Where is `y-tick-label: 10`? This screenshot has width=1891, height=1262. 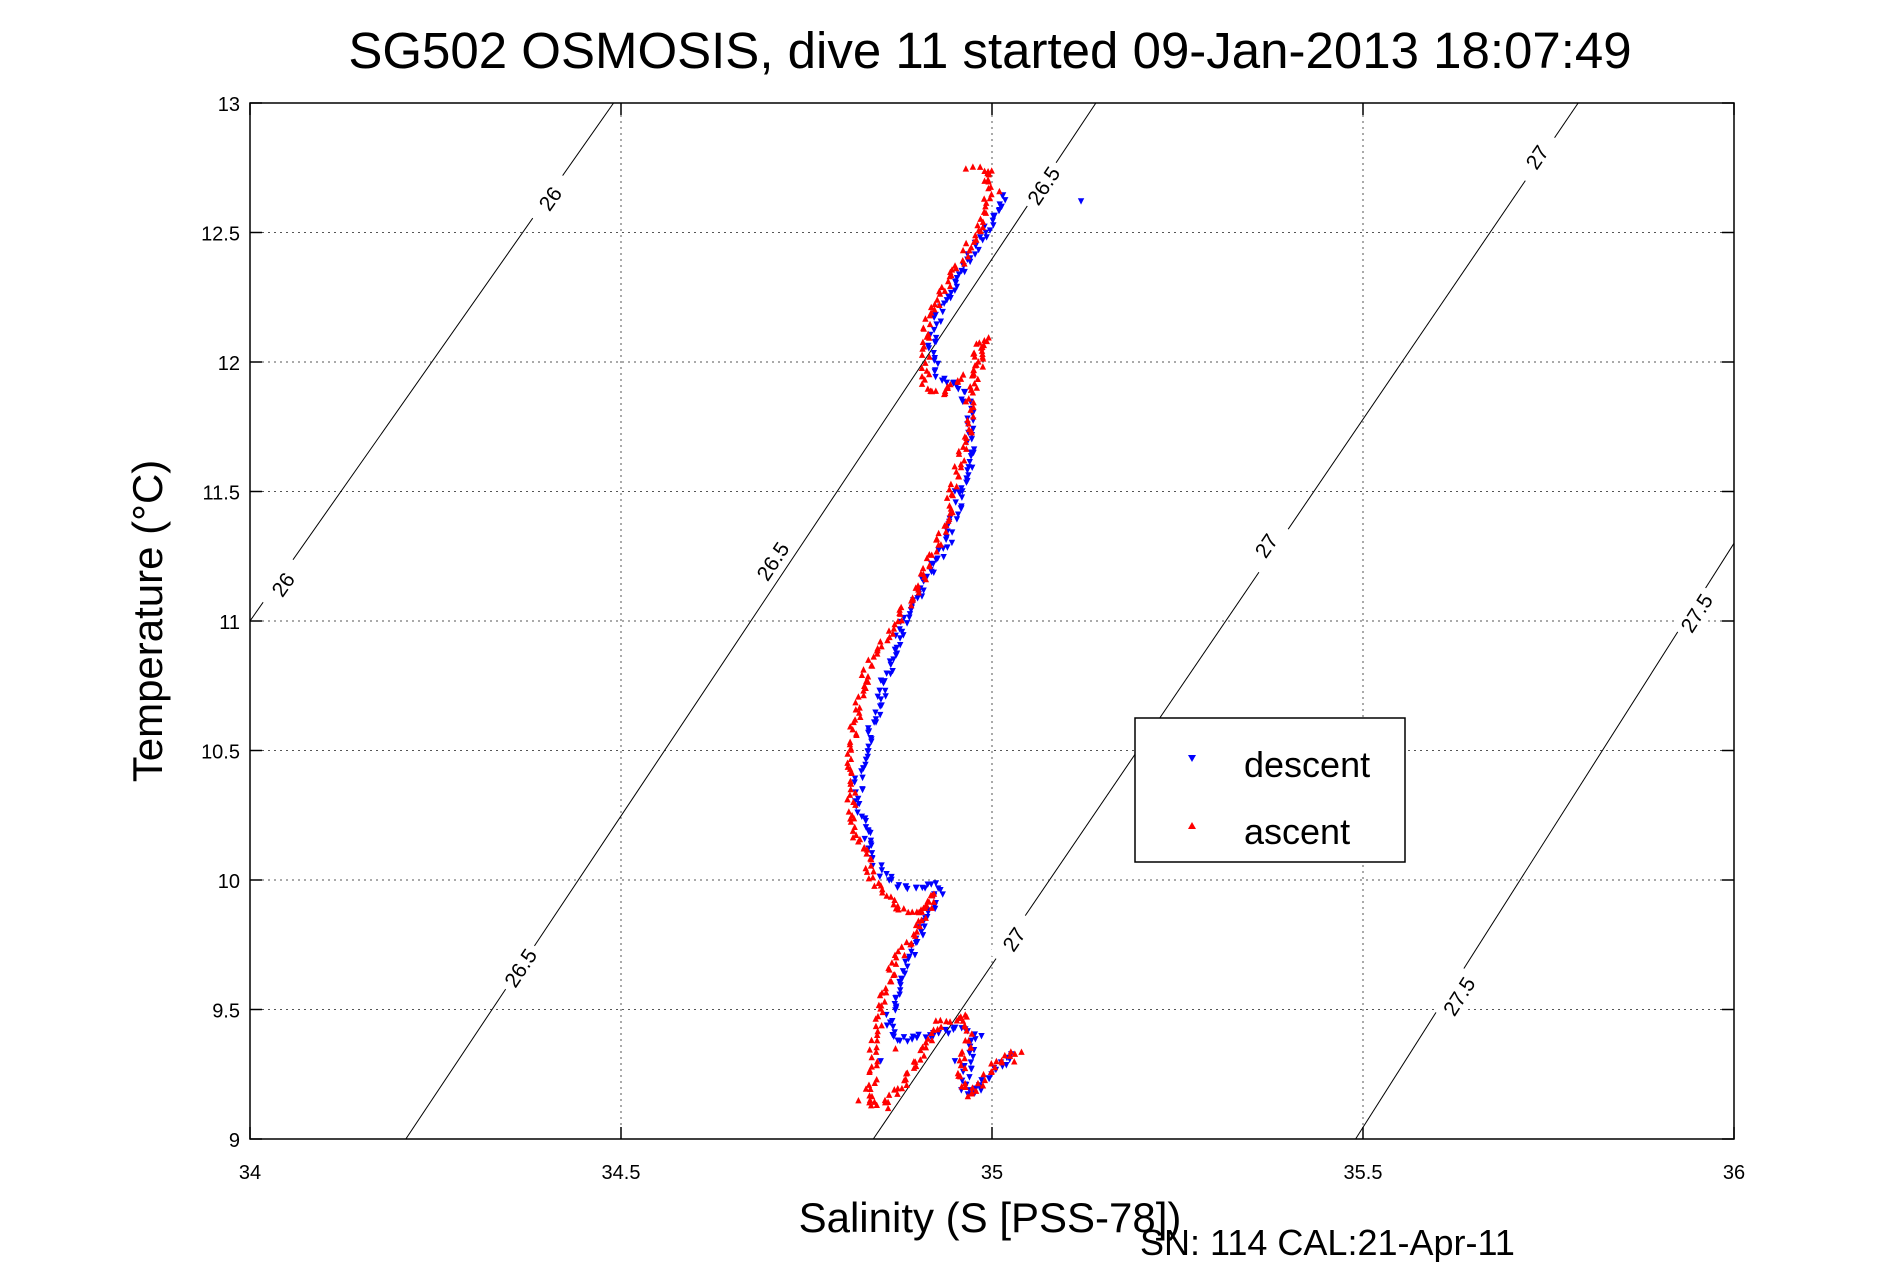
y-tick-label: 10 is located at coordinates (229, 882).